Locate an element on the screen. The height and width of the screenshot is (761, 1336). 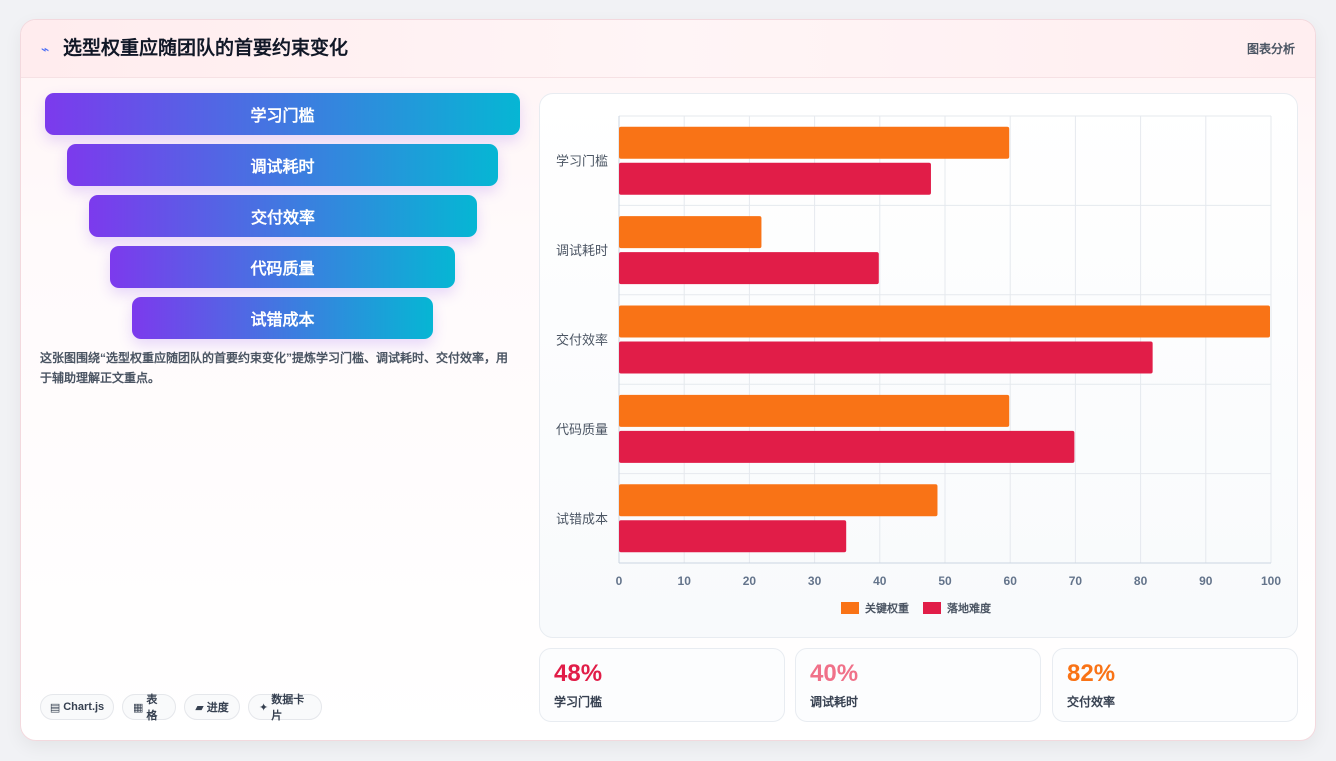
funnel-step-learning: 学习门槛 is located at coordinates (282, 114).